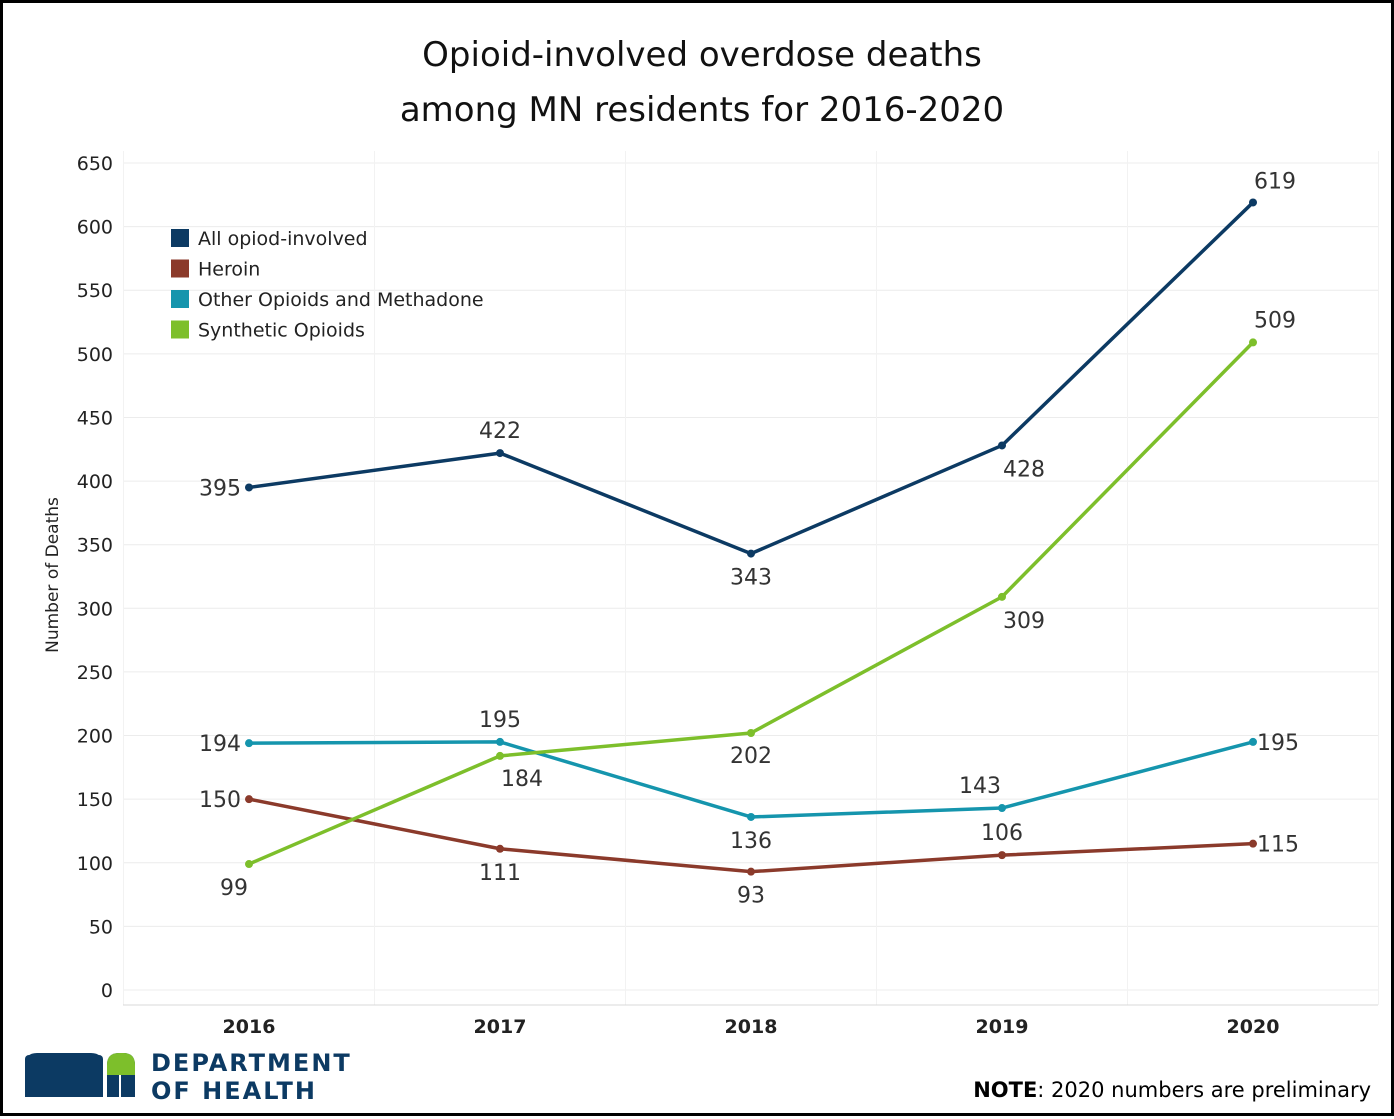 The width and height of the screenshot is (1394, 1119). What do you see at coordinates (1024, 621) in the screenshot?
I see `data-label: 309` at bounding box center [1024, 621].